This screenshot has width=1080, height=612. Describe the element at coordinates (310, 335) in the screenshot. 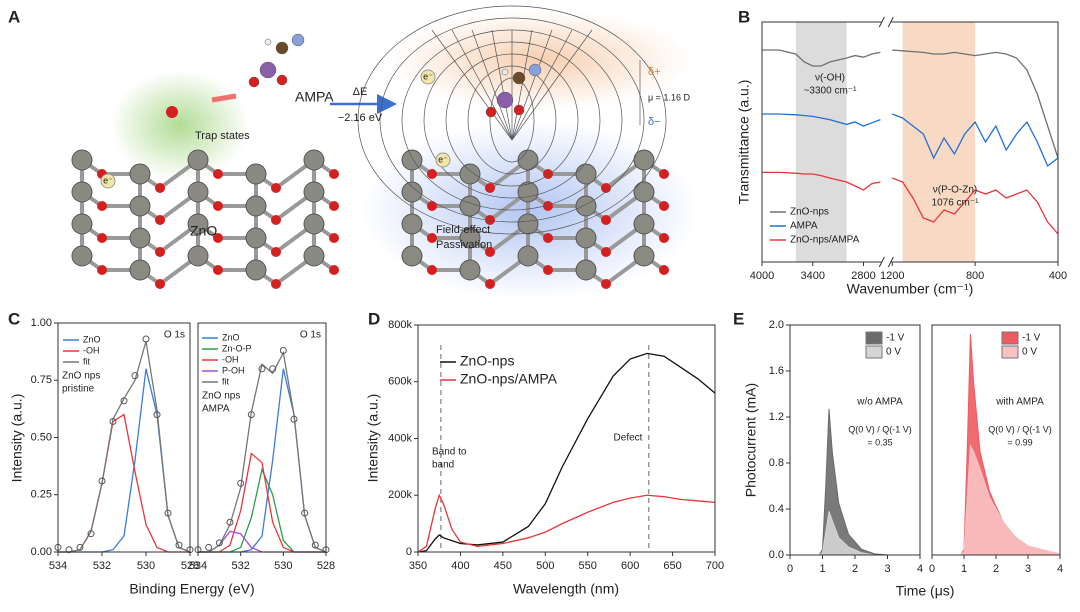

I see `chart-title: O 1s` at that location.